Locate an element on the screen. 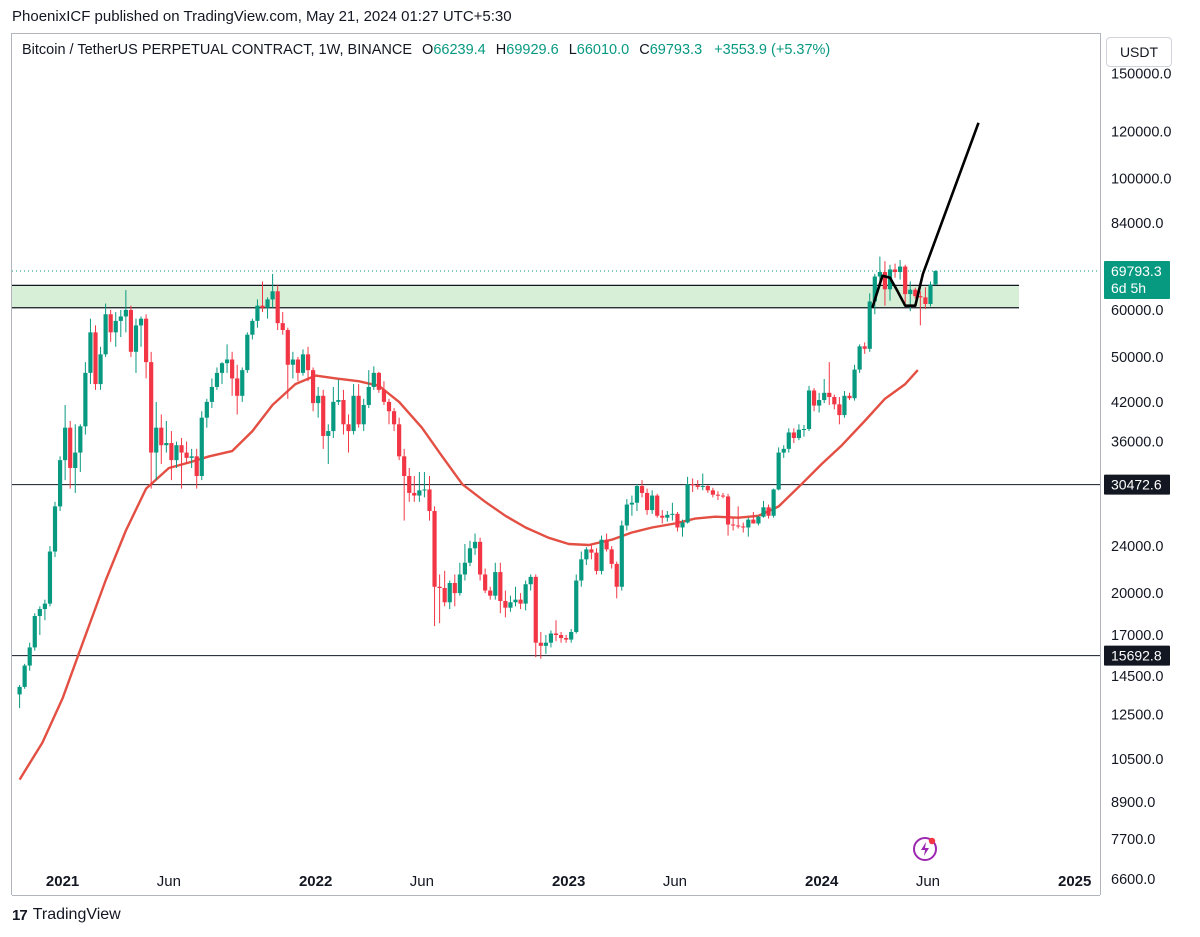 This screenshot has height=937, width=1200. open-value: 66239.4 is located at coordinates (459, 50).